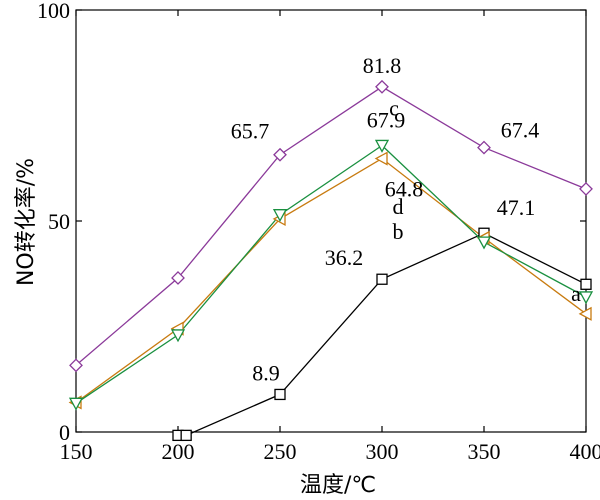  What do you see at coordinates (382, 65) in the screenshot?
I see `data-label: 81.8` at bounding box center [382, 65].